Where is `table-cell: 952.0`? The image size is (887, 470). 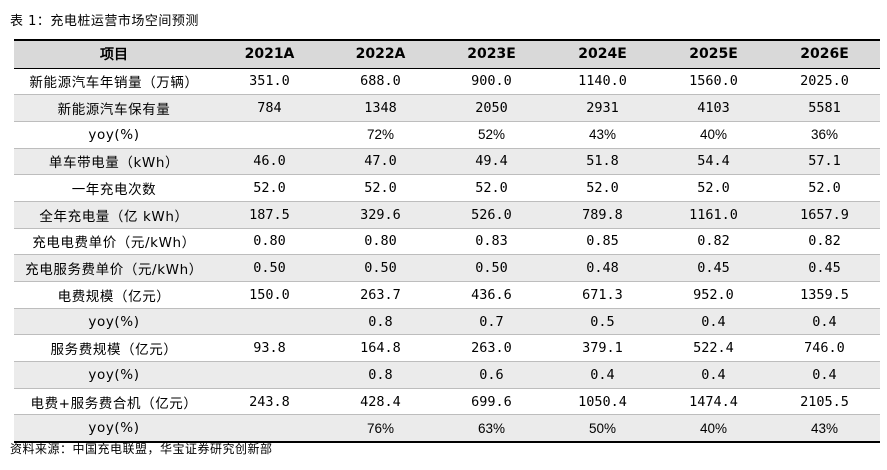
table-cell: 952.0 is located at coordinates (713, 295).